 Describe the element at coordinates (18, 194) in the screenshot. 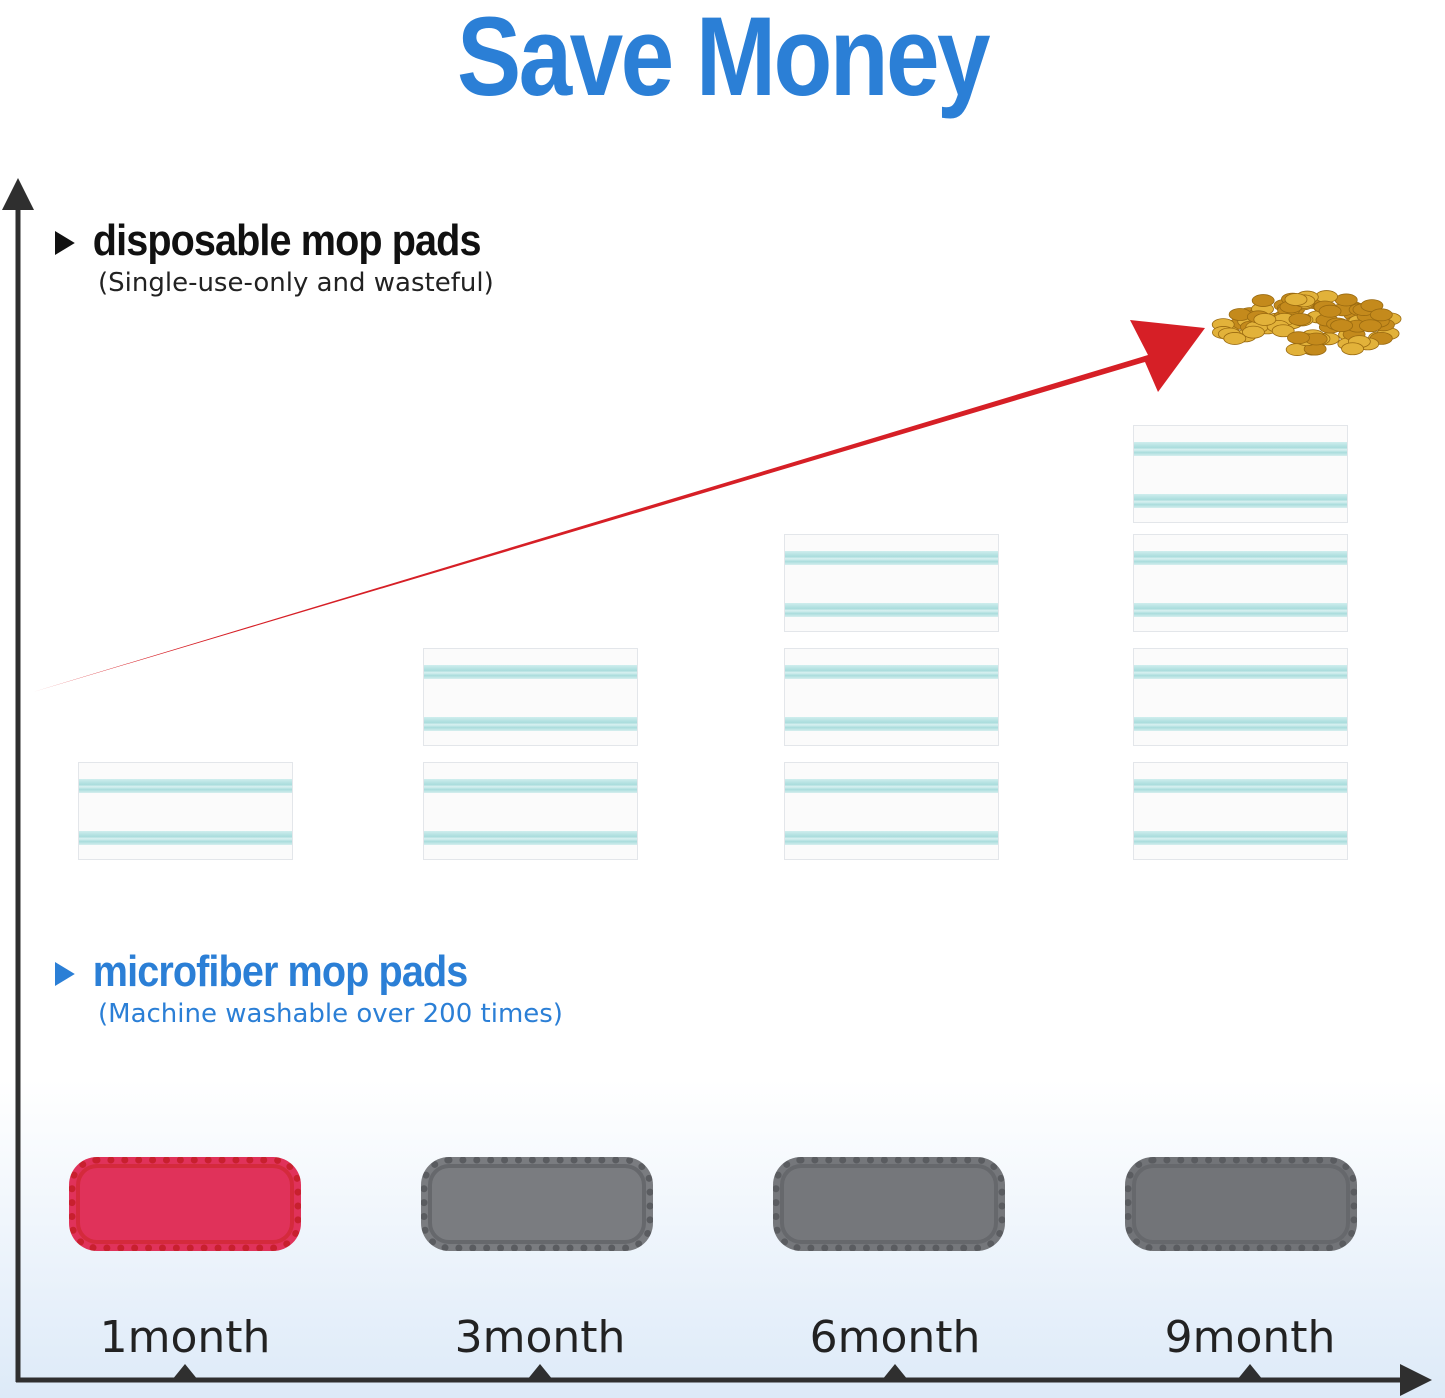

I see `y-axis-arrowhead` at that location.